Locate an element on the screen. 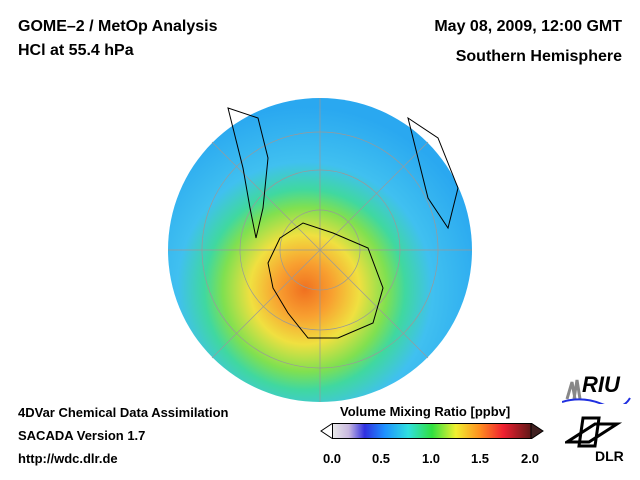  footer-line1: 4DVar Chemical Data Assimilation is located at coordinates (123, 412).